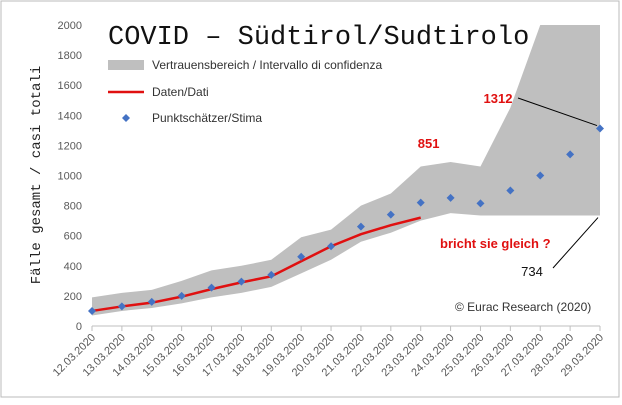 The height and width of the screenshot is (405, 622). I want to click on y-tick-label: 1800, so click(70, 56).